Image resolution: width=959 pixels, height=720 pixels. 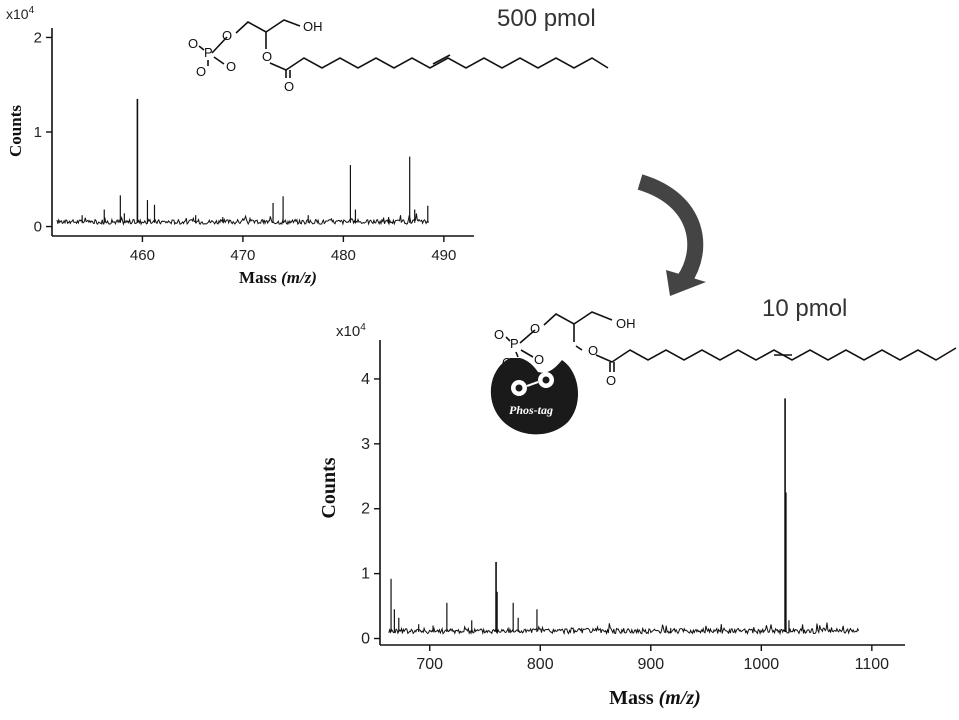 What do you see at coordinates (443, 255) in the screenshot?
I see `x-tick-label: 490` at bounding box center [443, 255].